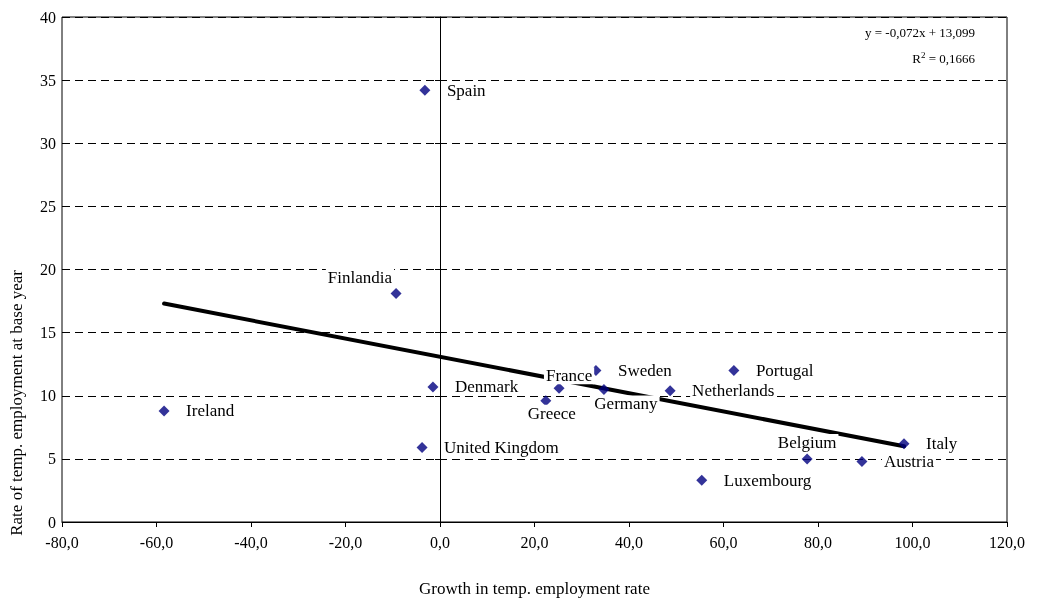  Describe the element at coordinates (52, 522) in the screenshot. I see `y-tick-label: 0` at that location.